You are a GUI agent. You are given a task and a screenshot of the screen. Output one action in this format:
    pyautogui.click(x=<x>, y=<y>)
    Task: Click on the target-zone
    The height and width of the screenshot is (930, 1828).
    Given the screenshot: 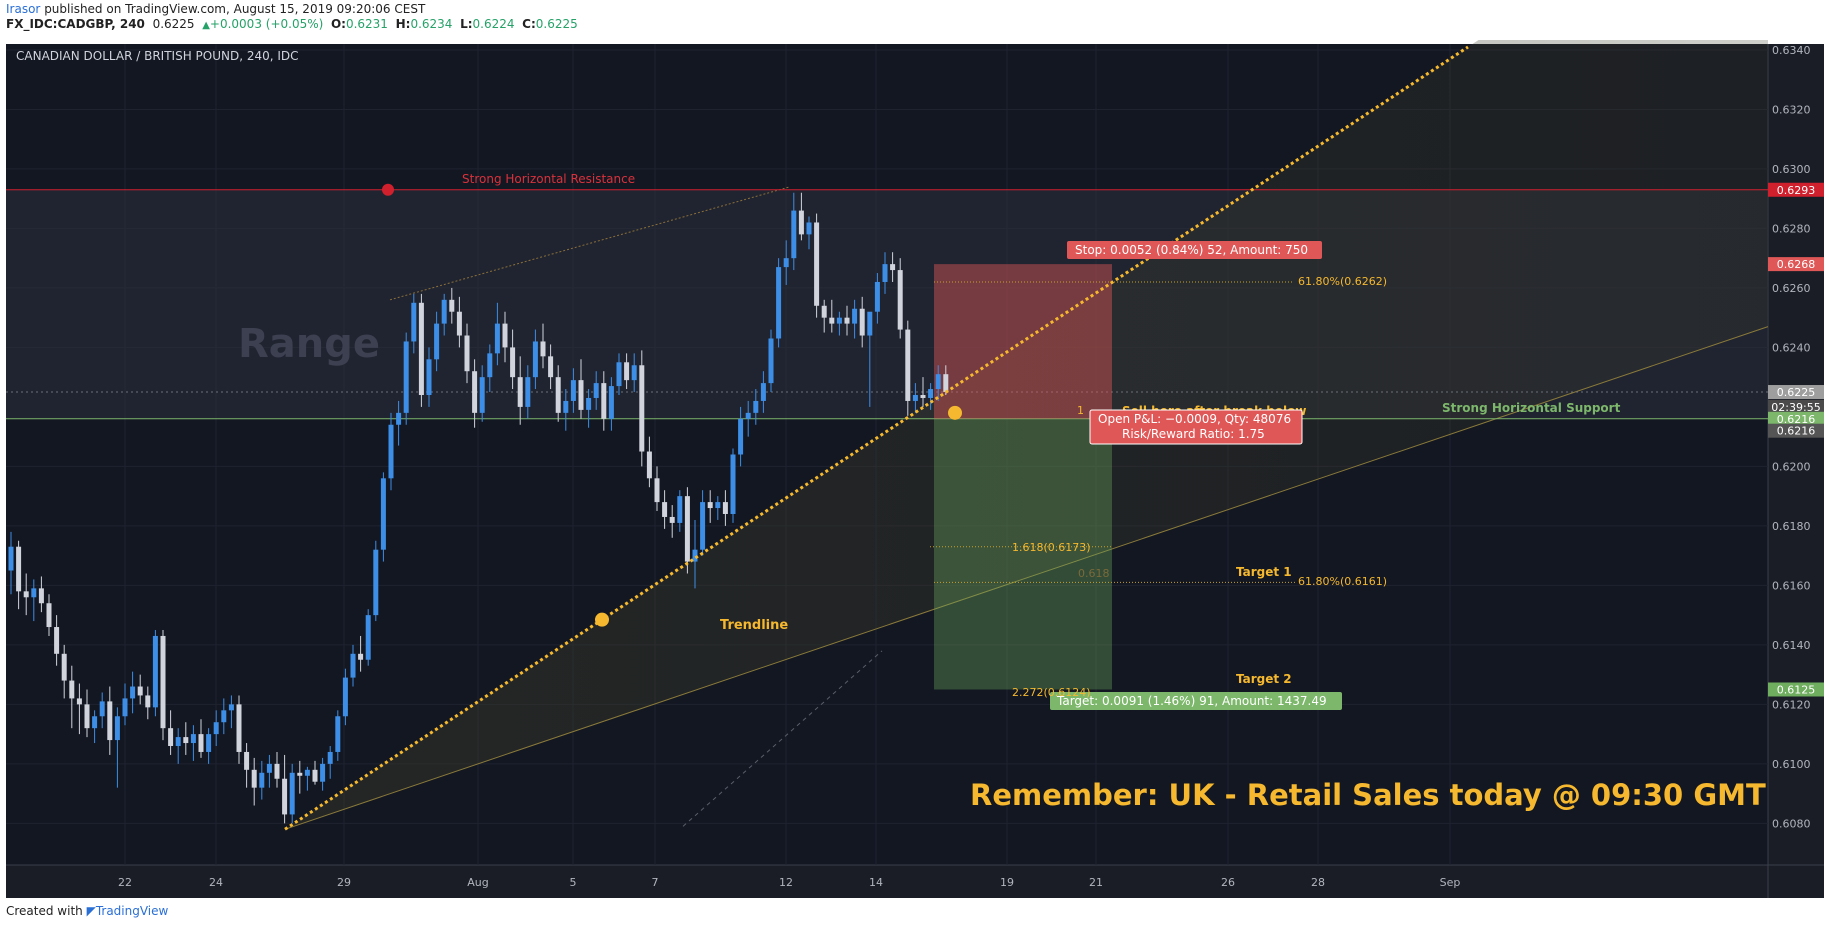 What is the action you would take?
    pyautogui.click(x=1023, y=554)
    